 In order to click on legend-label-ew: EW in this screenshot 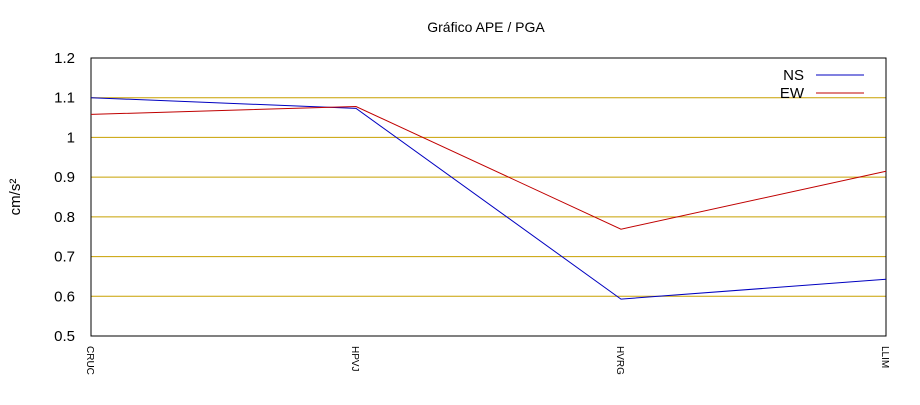, I will do `click(792, 93)`.